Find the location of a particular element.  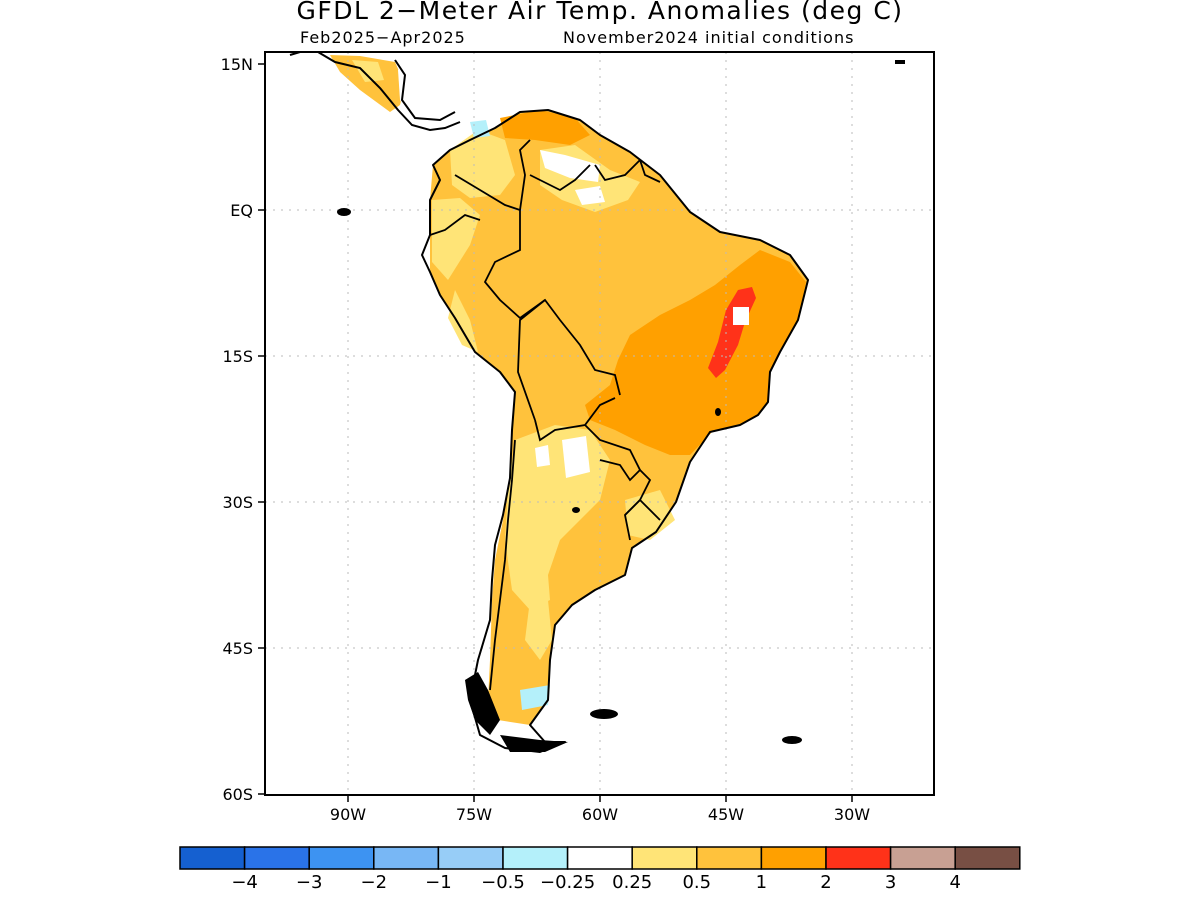

lat-label-30s: 30S is located at coordinates (237, 502).